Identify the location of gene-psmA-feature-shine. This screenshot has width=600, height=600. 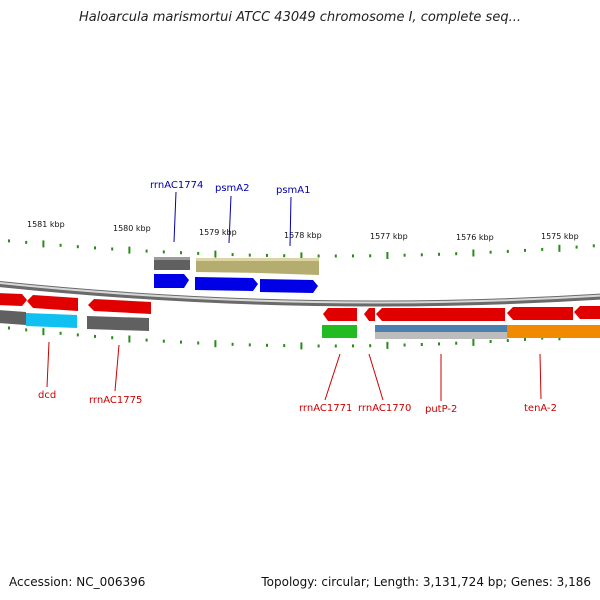
(257, 259).